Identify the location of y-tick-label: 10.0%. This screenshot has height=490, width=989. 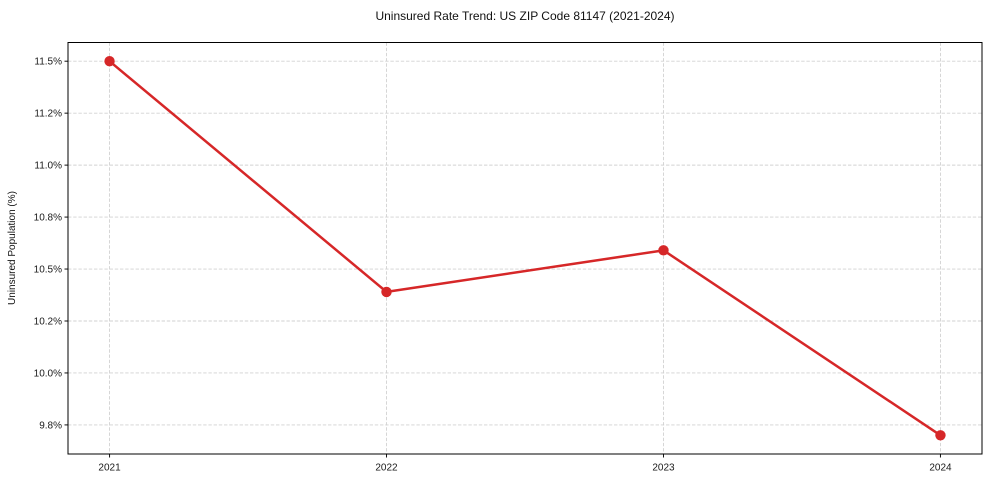
(48, 373).